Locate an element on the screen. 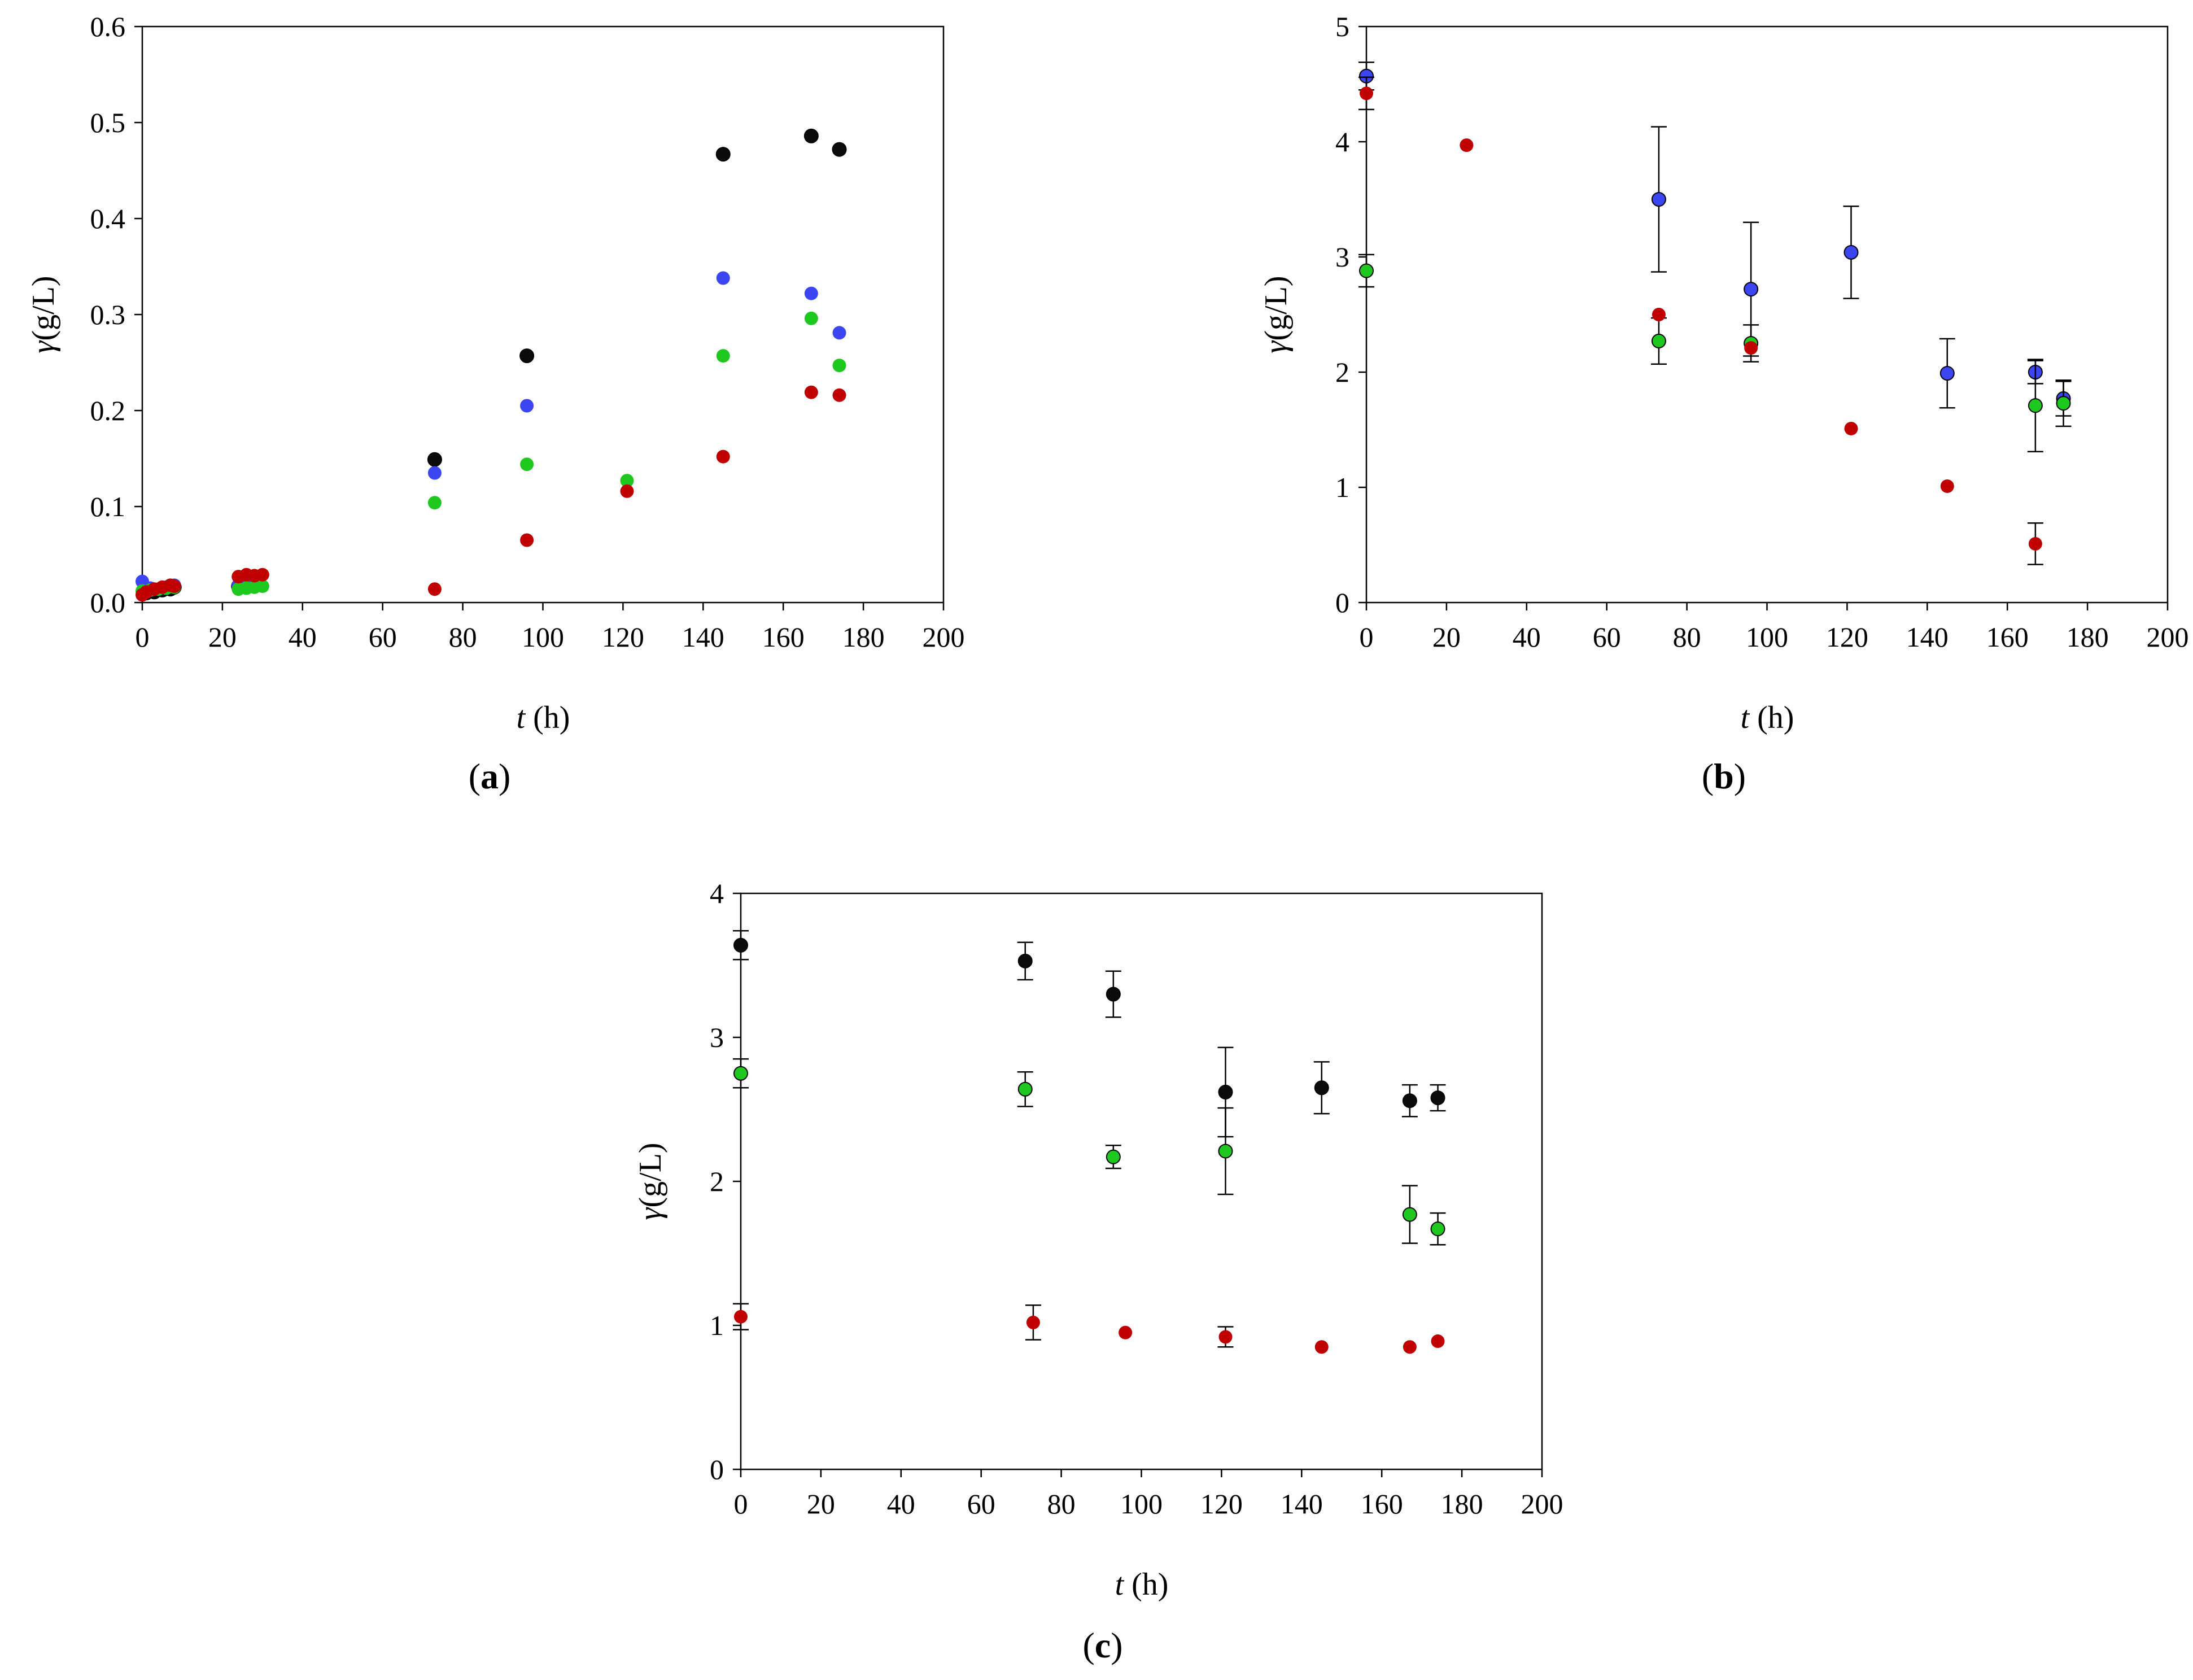 The width and height of the screenshot is (2193, 1680). series-red is located at coordinates (1089, 1328).